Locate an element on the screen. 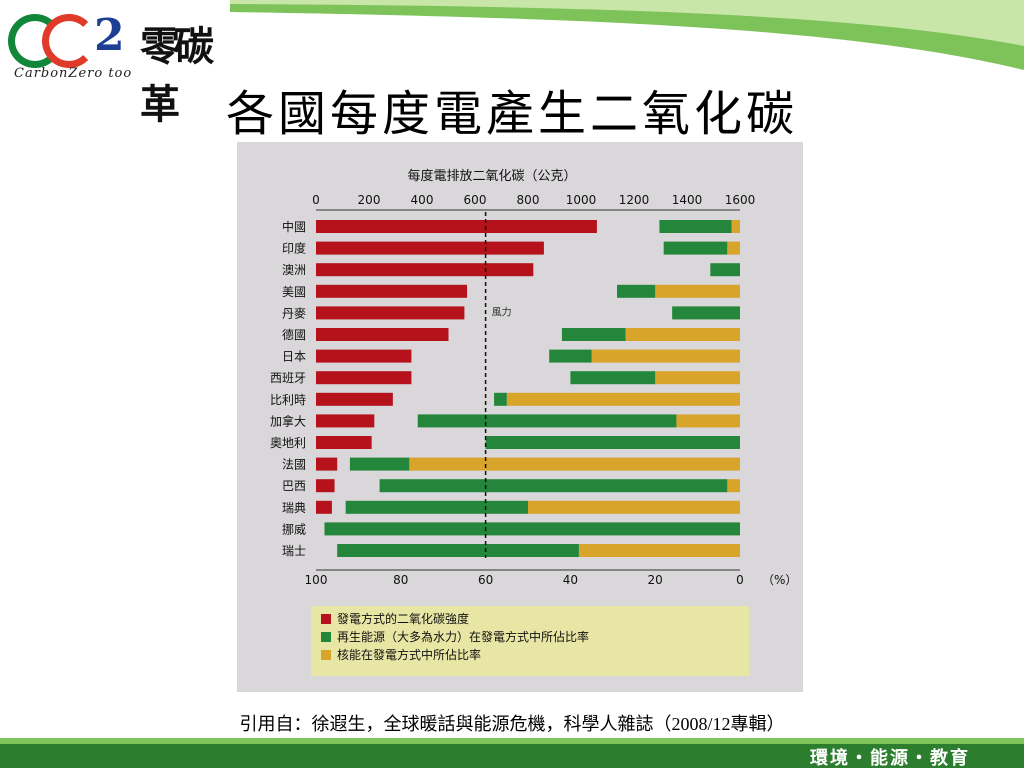 Image resolution: width=1024 pixels, height=770 pixels. category-label: 西班牙 is located at coordinates (288, 378).